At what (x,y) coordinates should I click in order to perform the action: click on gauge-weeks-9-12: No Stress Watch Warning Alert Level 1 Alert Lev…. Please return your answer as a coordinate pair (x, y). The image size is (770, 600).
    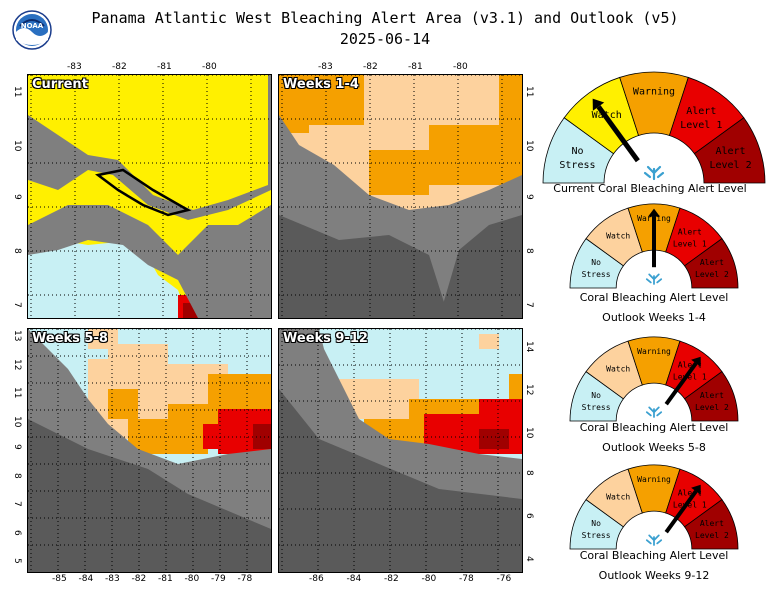
    Looking at the image, I should click on (654, 507).